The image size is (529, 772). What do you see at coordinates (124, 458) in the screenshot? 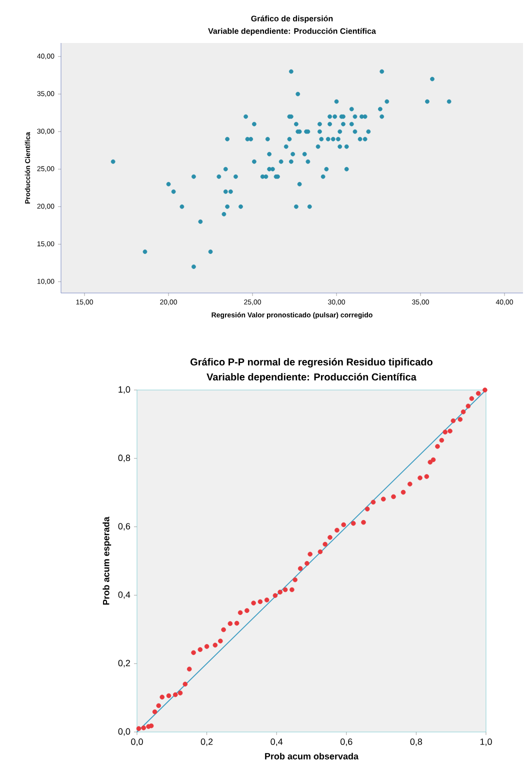
I see `y-tick-label: 0,8` at bounding box center [124, 458].